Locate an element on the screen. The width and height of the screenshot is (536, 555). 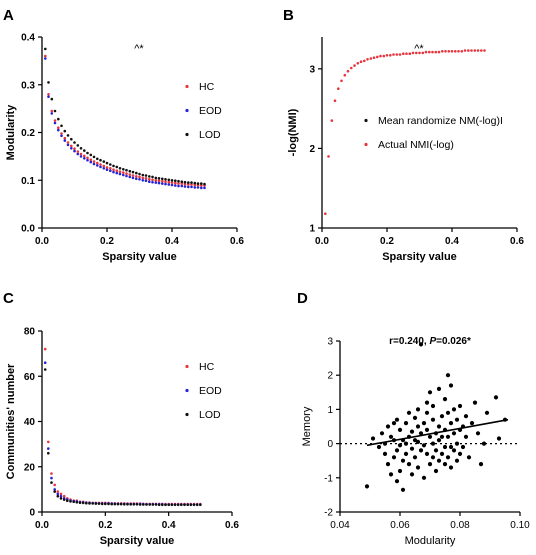
x-tick-label: 0.4 is located at coordinates (169, 525).